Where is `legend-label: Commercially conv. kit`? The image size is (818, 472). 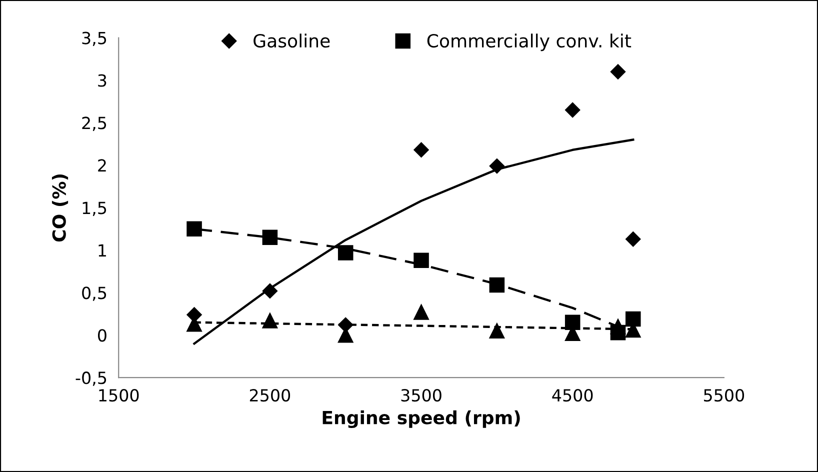 legend-label: Commercially conv. kit is located at coordinates (529, 43).